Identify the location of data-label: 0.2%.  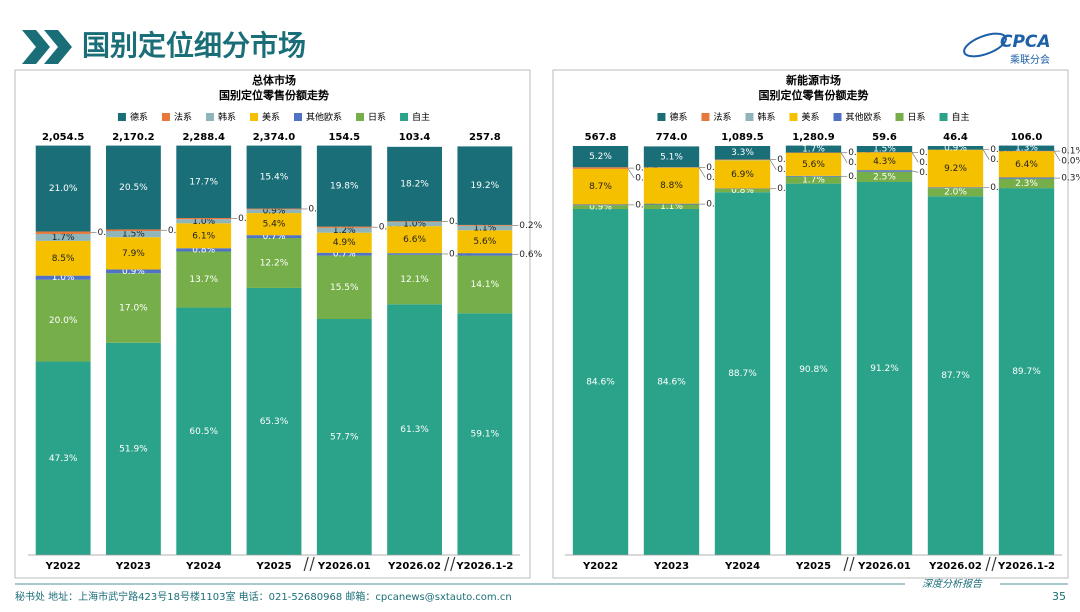
(530, 226).